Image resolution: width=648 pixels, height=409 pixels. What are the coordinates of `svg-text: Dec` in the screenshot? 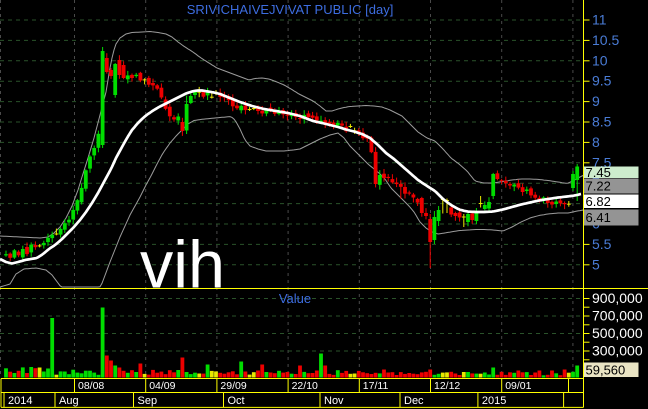 It's located at (414, 401).